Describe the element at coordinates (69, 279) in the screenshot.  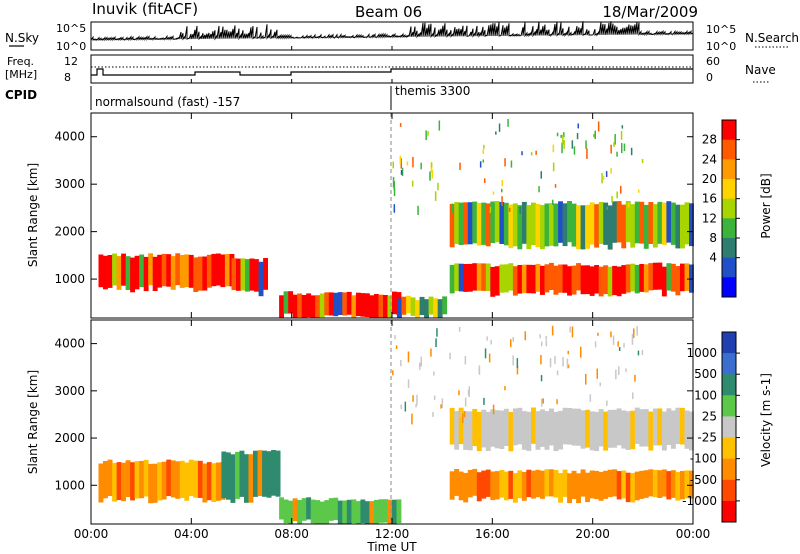
I see `ytick-label: 1000` at that location.